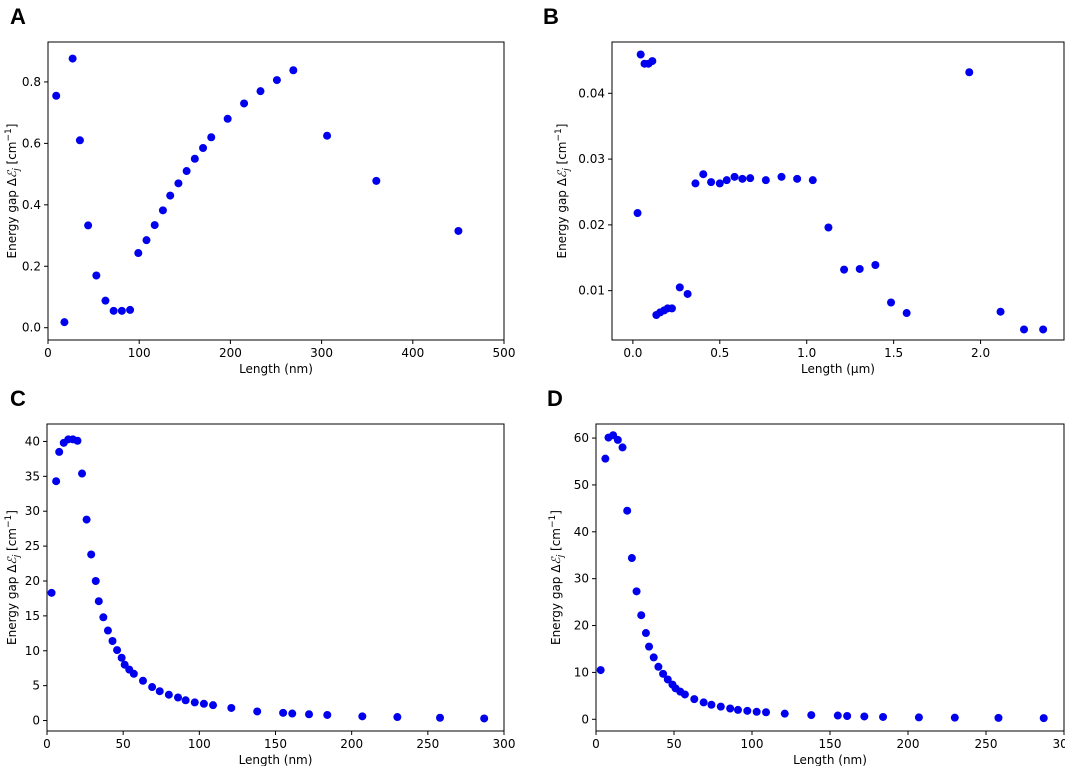 The image size is (1065, 766). What do you see at coordinates (806, 353) in the screenshot?
I see `x-tick-label: 1.0` at bounding box center [806, 353].